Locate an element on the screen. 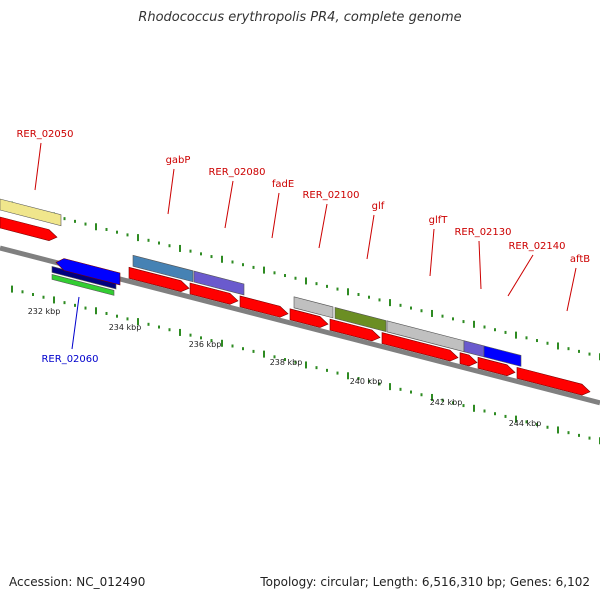  feature-box-blue is located at coordinates (502, 356).